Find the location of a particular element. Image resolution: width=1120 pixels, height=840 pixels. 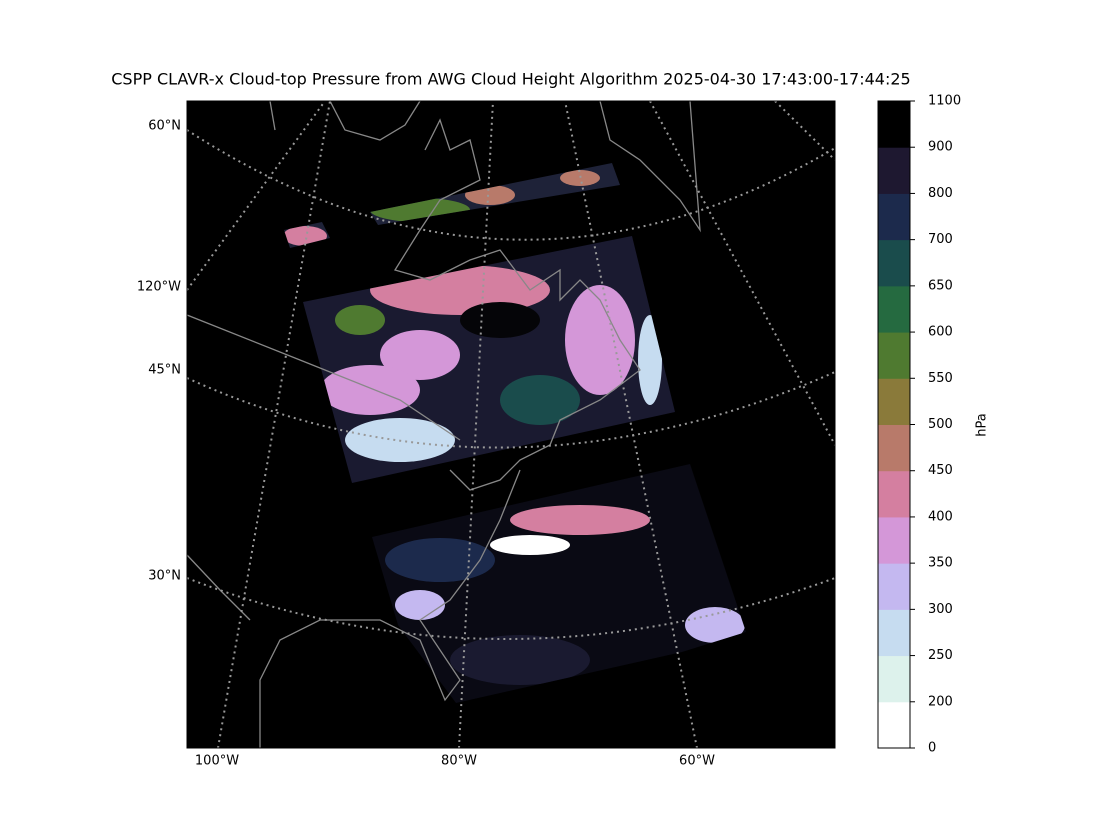

colorbar-tick-label: 600 is located at coordinates (940, 332).